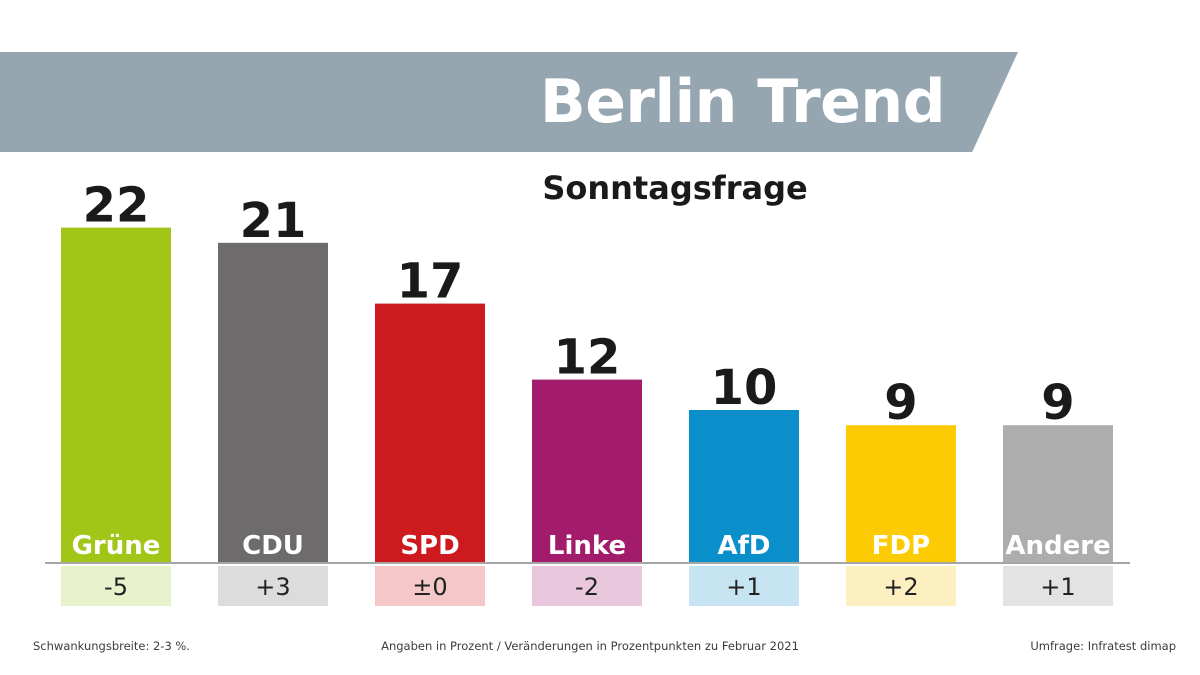  I want to click on source-note: Umfrage: Infratest dimap, so click(1103, 646).